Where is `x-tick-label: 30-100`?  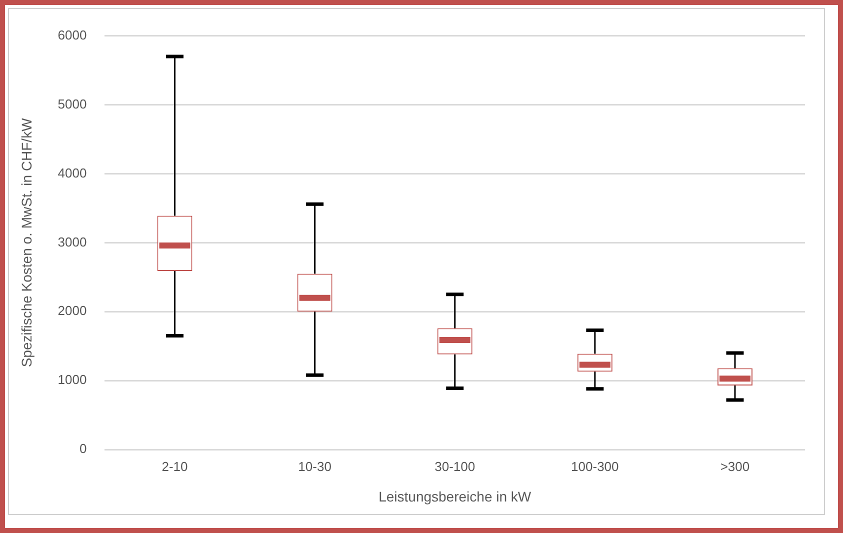
x-tick-label: 30-100 is located at coordinates (455, 466).